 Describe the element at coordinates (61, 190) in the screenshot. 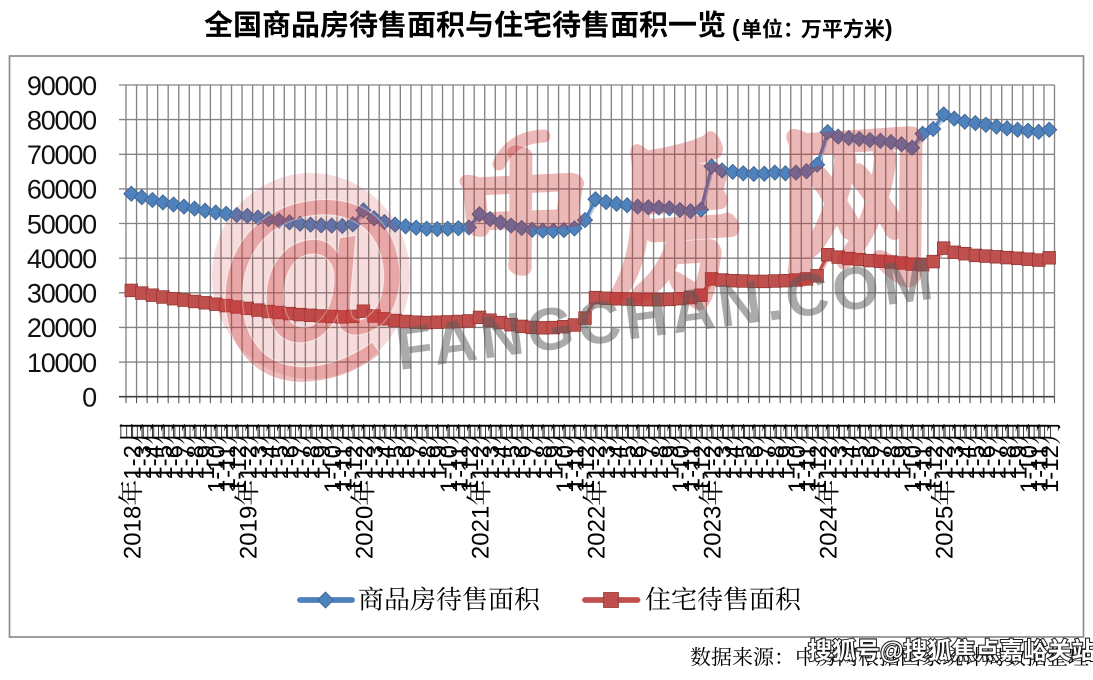

I see `svg-text: 60000` at that location.